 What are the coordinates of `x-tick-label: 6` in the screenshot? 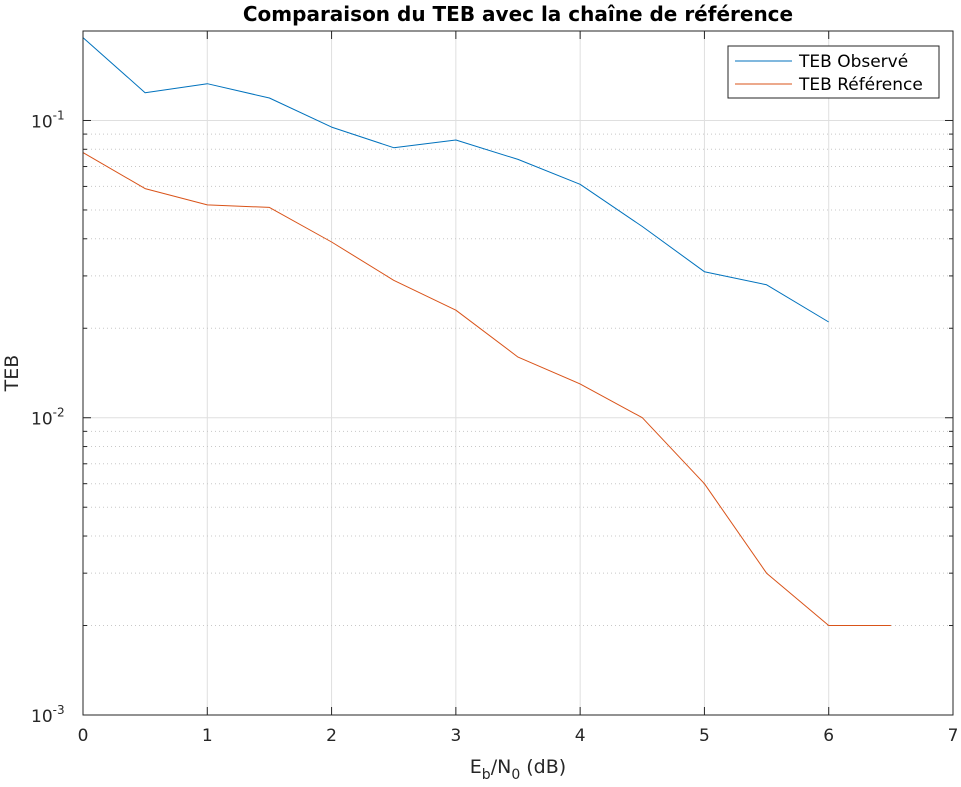 It's located at (828, 736).